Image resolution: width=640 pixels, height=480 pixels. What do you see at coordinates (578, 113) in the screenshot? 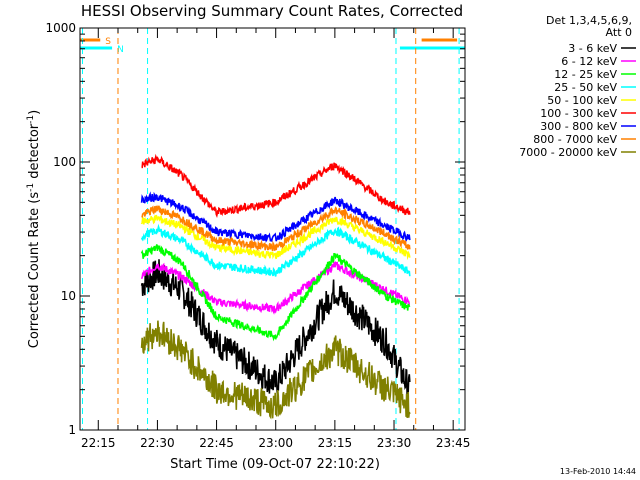
I see `legend-label: 100 - 300 keV` at bounding box center [578, 113].